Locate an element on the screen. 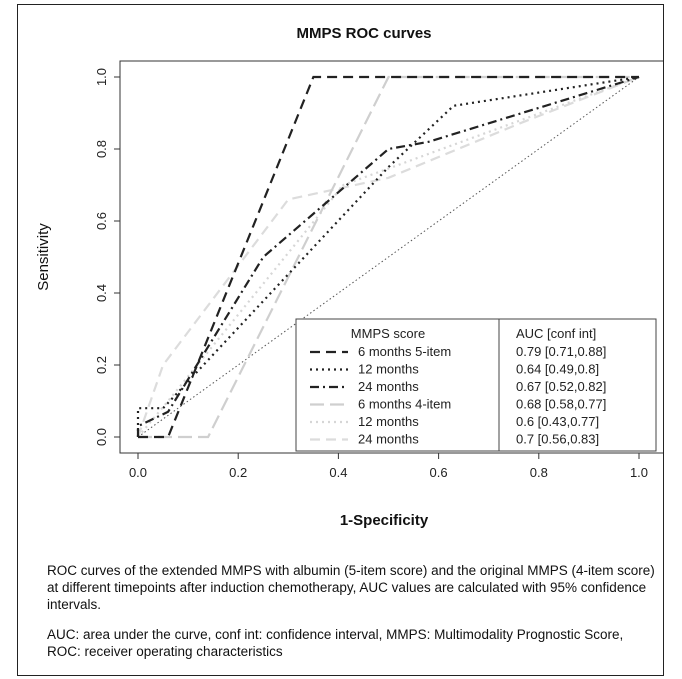 Image resolution: width=682 pixels, height=679 pixels. legend-entry-label: 6 months 4-item is located at coordinates (404, 404).